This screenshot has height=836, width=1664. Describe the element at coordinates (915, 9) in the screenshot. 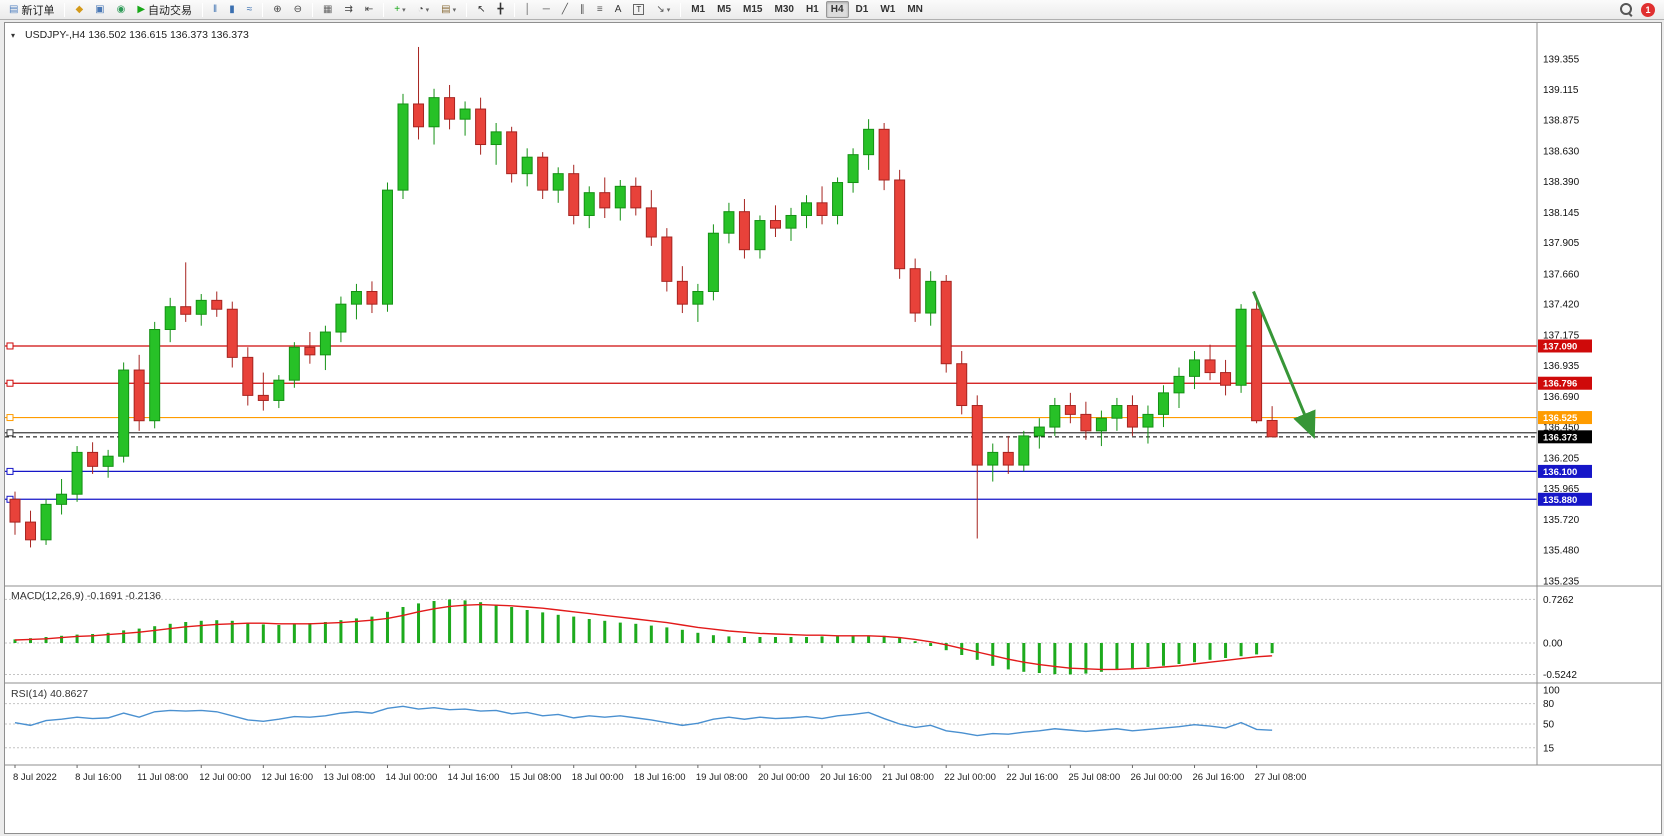

I see `timeframe-mn-button: MN` at that location.